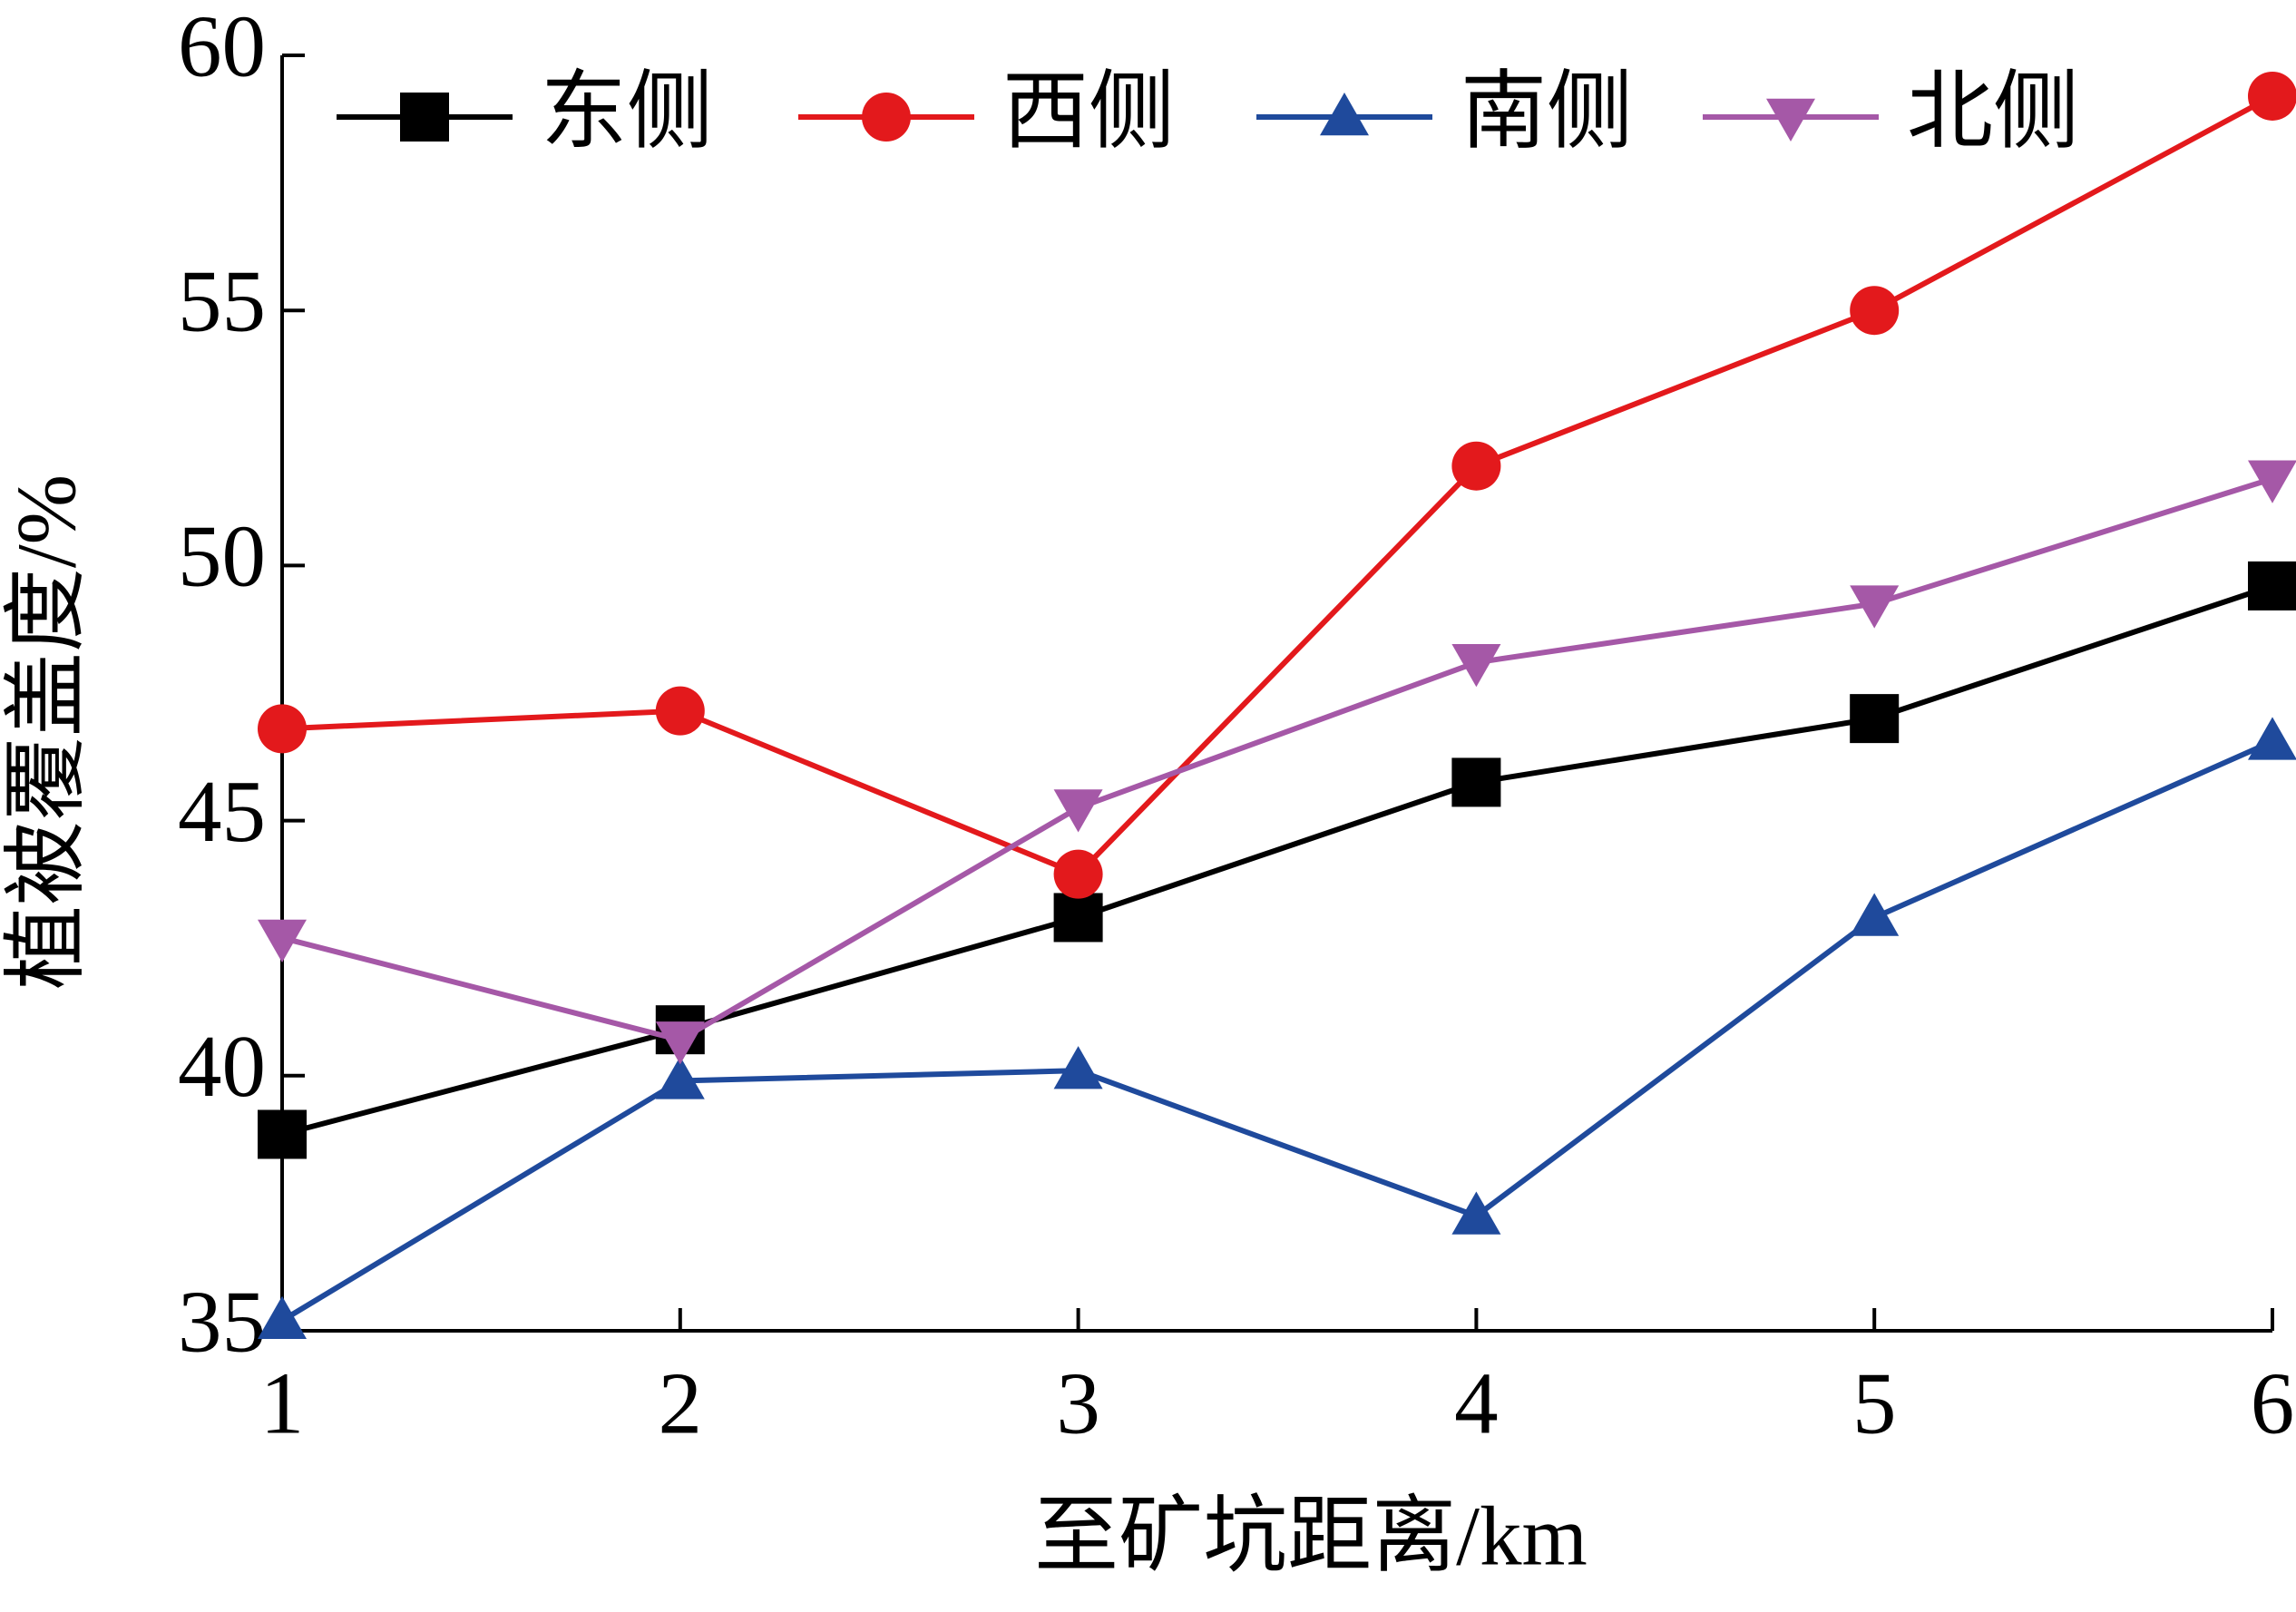  Describe the element at coordinates (627, 112) in the screenshot. I see `legend-label: 东侧` at that location.